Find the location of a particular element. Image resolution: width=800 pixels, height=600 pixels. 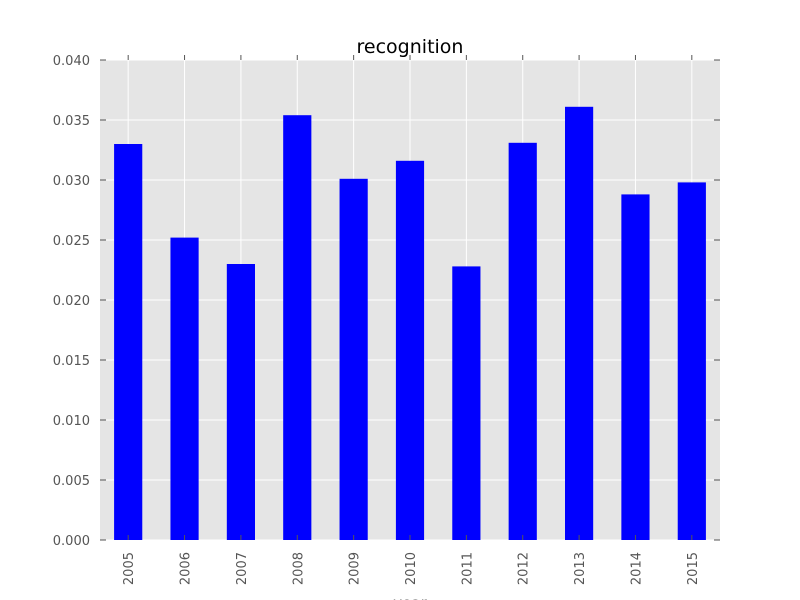

y-tick-label: 0.015 is located at coordinates (71, 361).